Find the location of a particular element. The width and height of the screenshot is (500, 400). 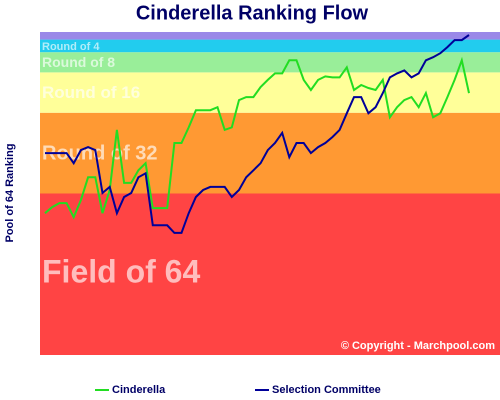

y-axis-label: Pool of 64 Ranking is located at coordinates (10, 192).